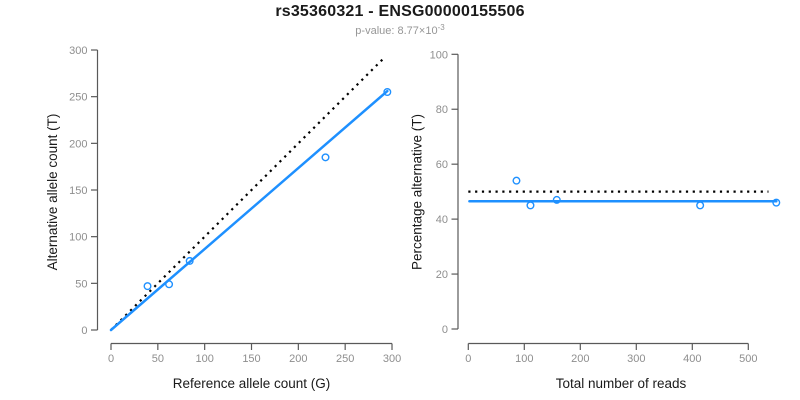 This screenshot has width=800, height=400. What do you see at coordinates (442, 165) in the screenshot?
I see `y-tick-label: 60` at bounding box center [442, 165].